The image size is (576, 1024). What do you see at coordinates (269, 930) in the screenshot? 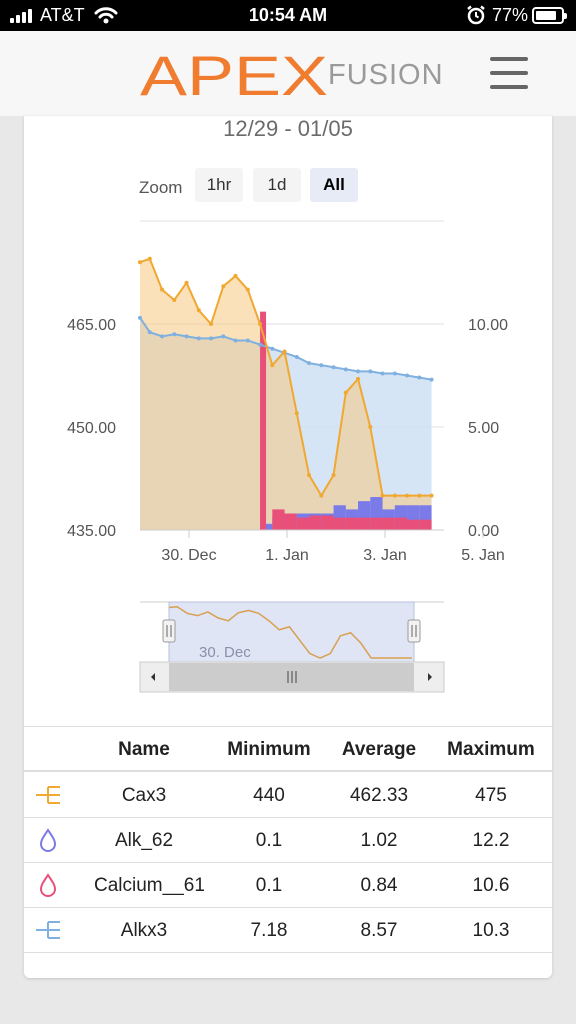
I see `cell-min: 7.18` at bounding box center [269, 930].